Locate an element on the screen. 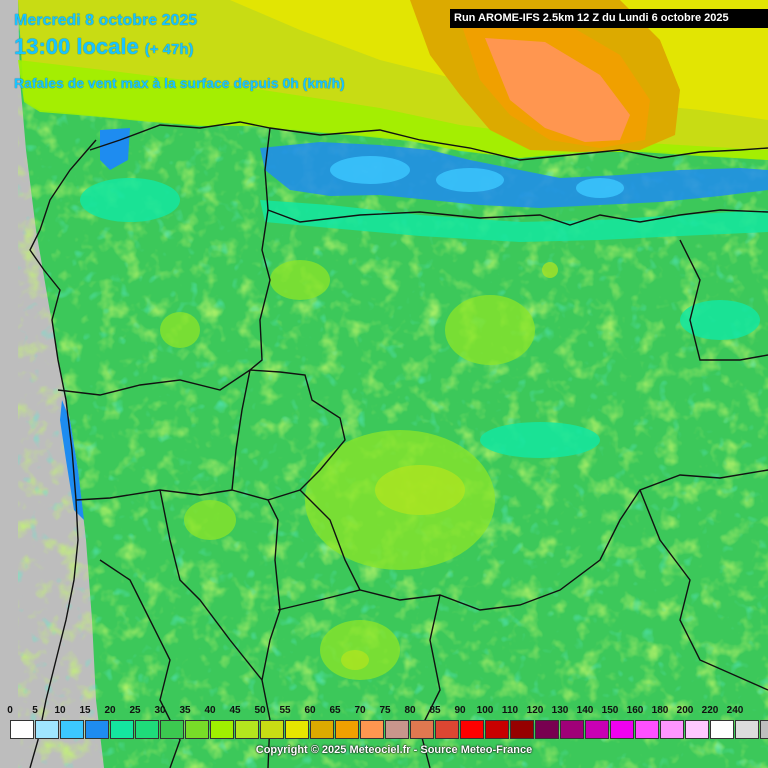 The height and width of the screenshot is (768, 768). scale-tick-label: 180 is located at coordinates (660, 710).